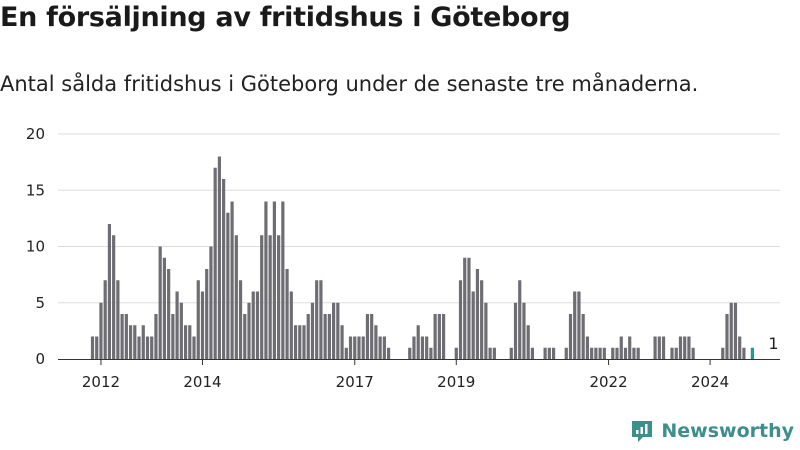 This screenshot has height=450, width=800. Describe the element at coordinates (40, 359) in the screenshot. I see `y-tick-label: 0` at that location.